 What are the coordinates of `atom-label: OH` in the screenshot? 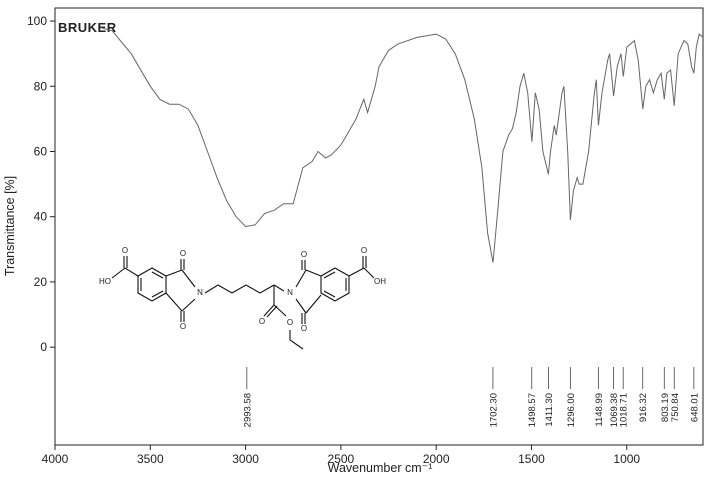 It's located at (380, 281).